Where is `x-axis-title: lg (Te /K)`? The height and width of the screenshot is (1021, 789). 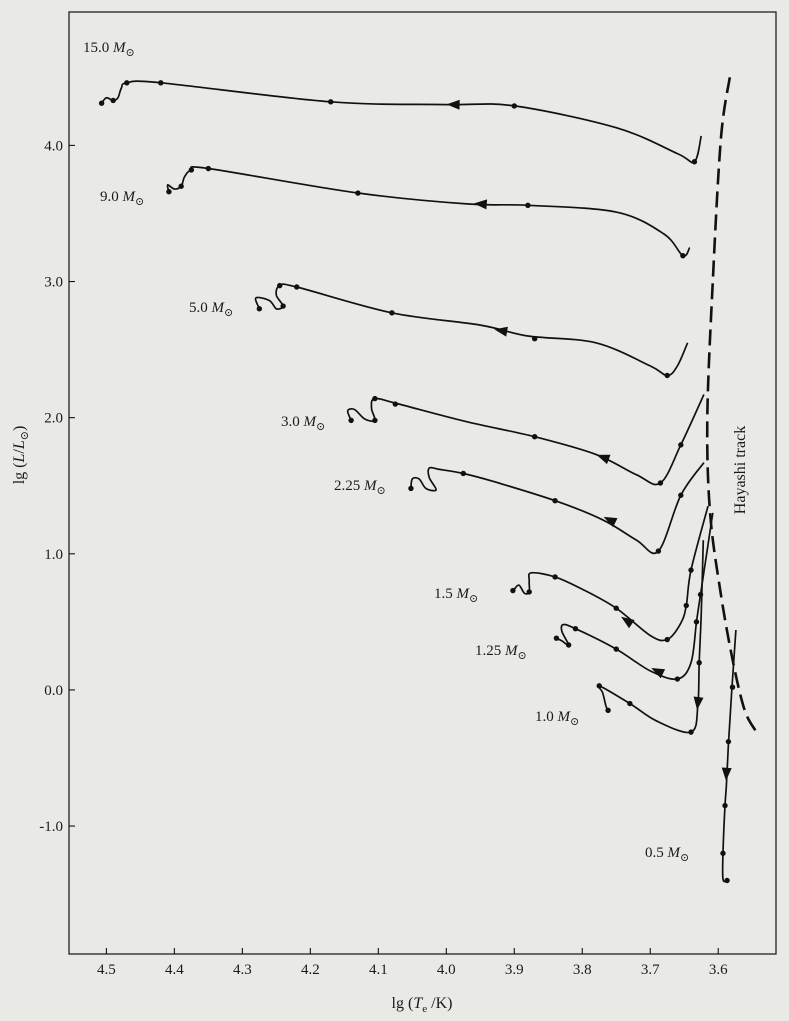
x-axis-title: lg (Te /K) is located at coordinates (422, 1005).